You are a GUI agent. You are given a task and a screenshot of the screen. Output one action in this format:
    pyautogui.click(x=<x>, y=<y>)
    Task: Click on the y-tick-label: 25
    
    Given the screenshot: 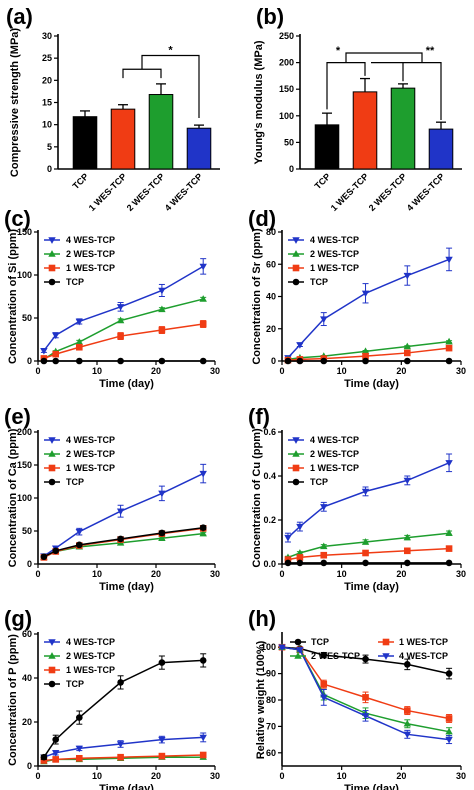 What is the action you would take?
    pyautogui.click(x=47, y=58)
    